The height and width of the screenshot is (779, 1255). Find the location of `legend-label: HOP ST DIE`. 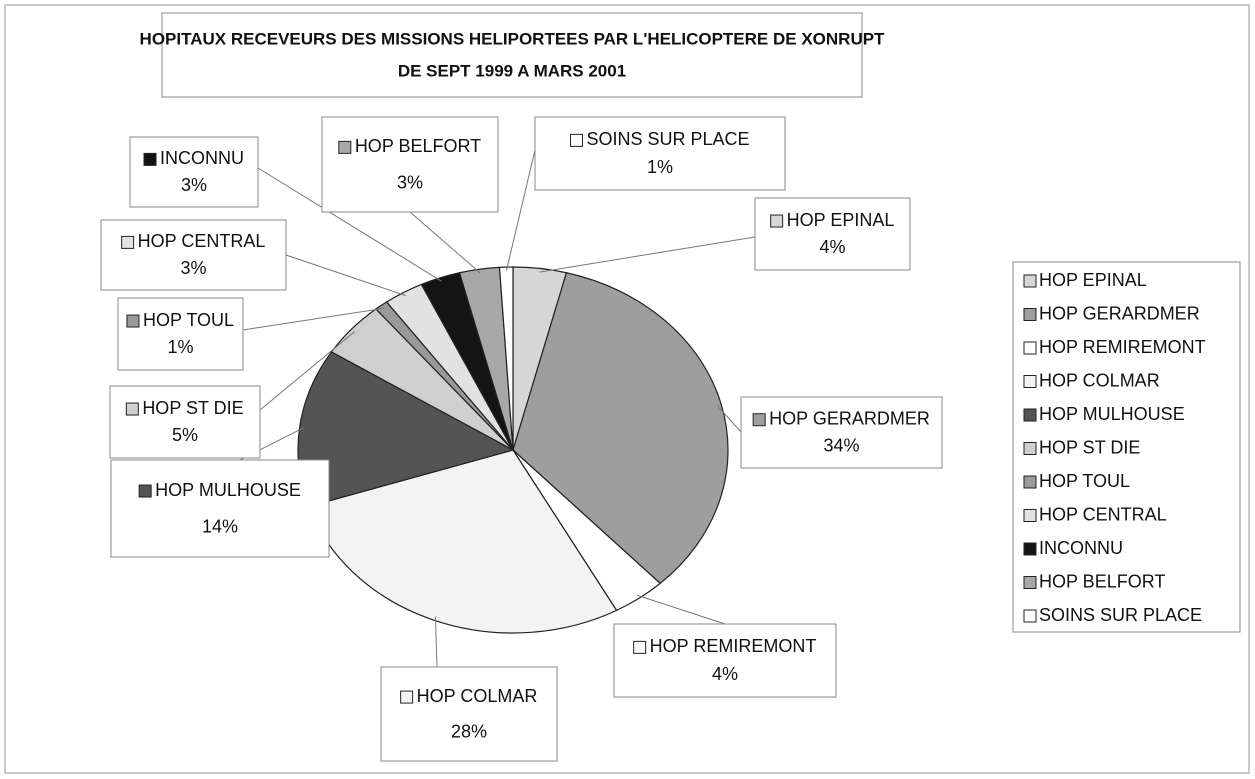

legend-label: HOP ST DIE is located at coordinates (1089, 447).